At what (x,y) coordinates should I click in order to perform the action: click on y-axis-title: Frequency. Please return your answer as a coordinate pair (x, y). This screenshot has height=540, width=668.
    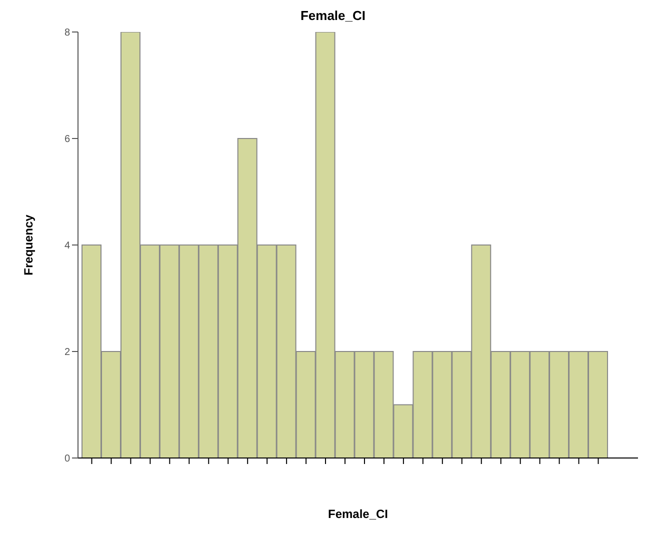
    Looking at the image, I should click on (28, 245).